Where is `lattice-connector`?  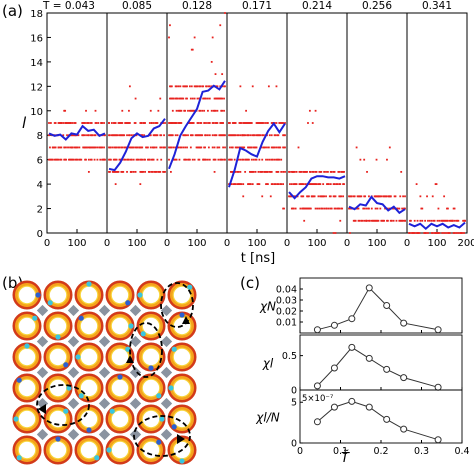
lattice-connector is located at coordinates (42, 310).